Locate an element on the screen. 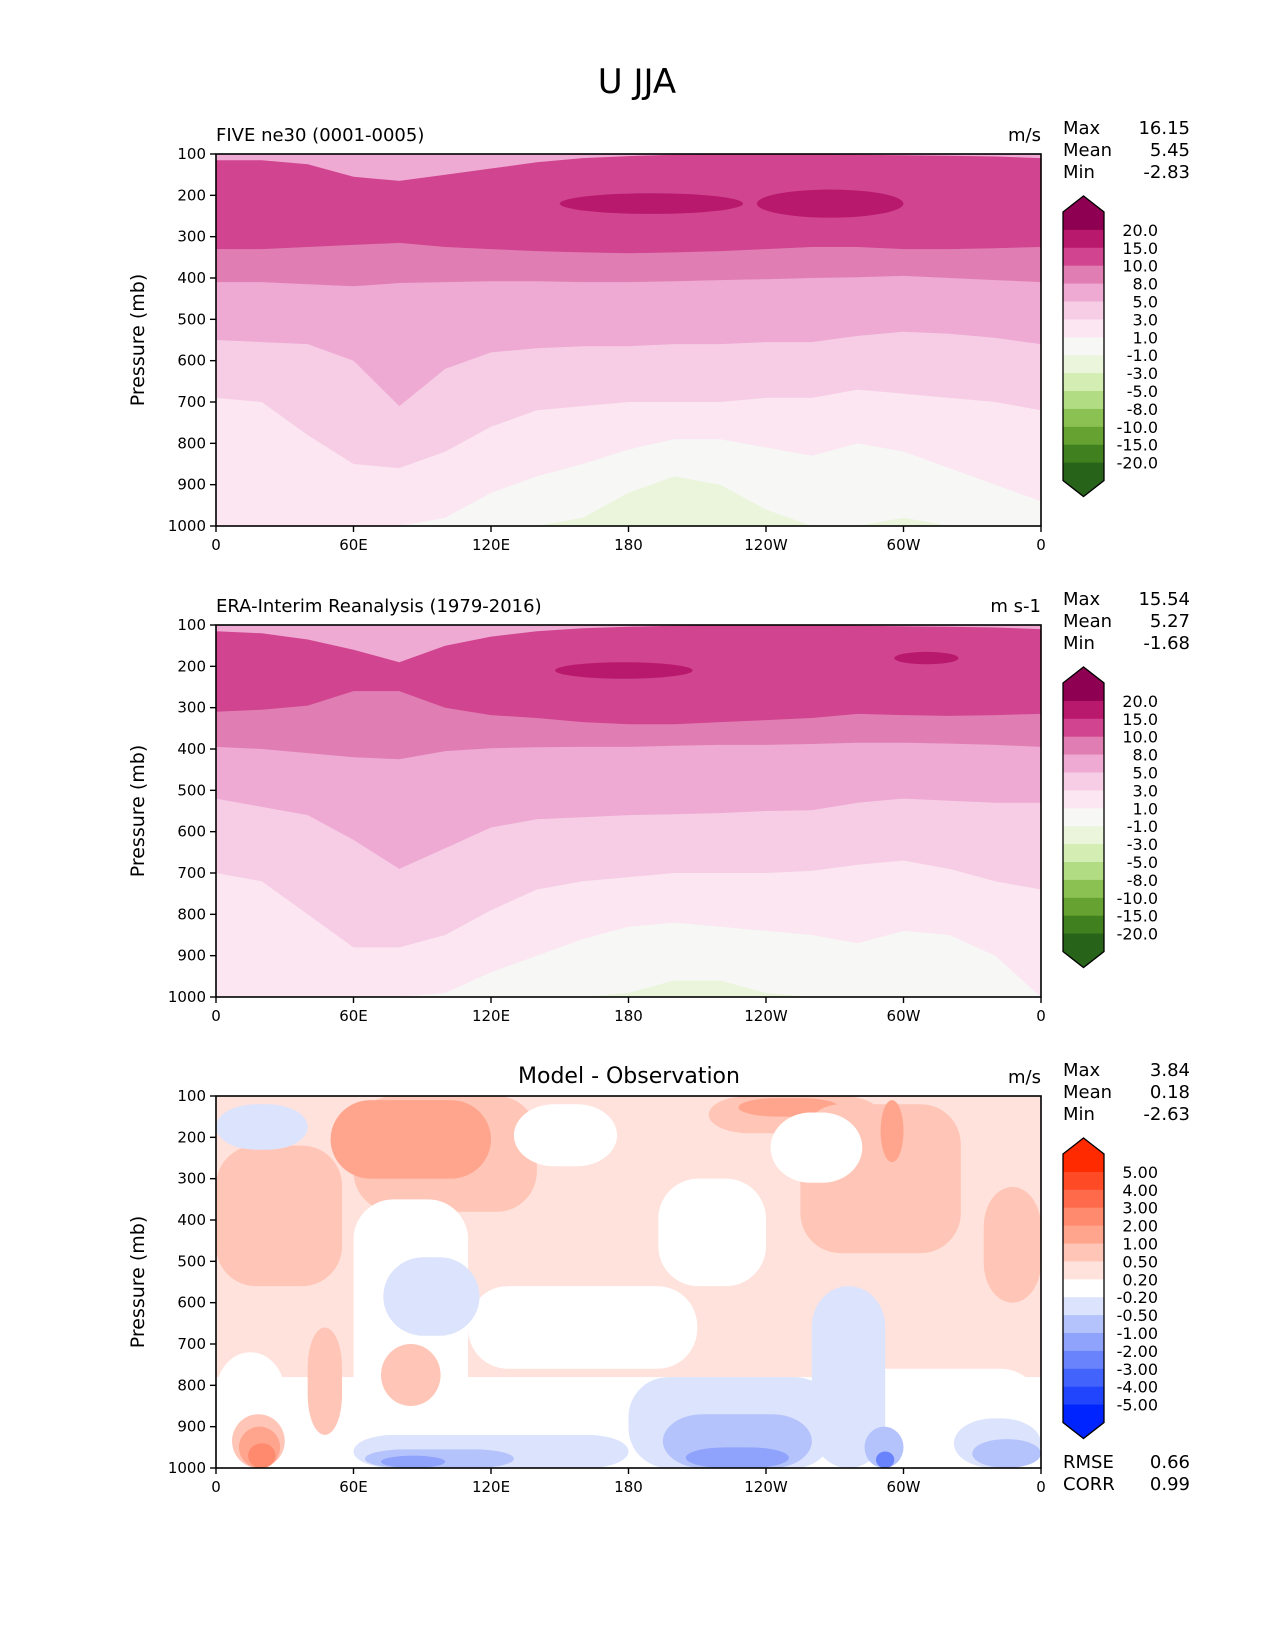 The width and height of the screenshot is (1275, 1650). skill-value: 0.66 is located at coordinates (1170, 1462).